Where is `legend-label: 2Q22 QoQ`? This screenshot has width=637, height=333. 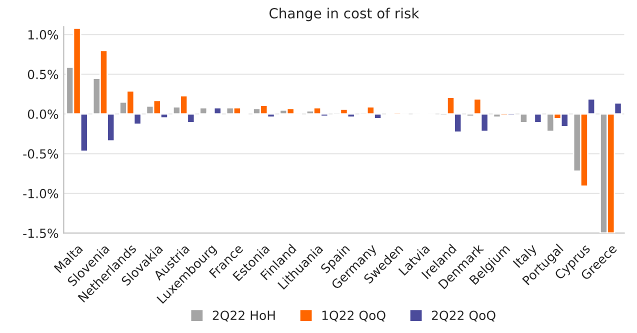 legend-label: 2Q22 QoQ is located at coordinates (464, 316).